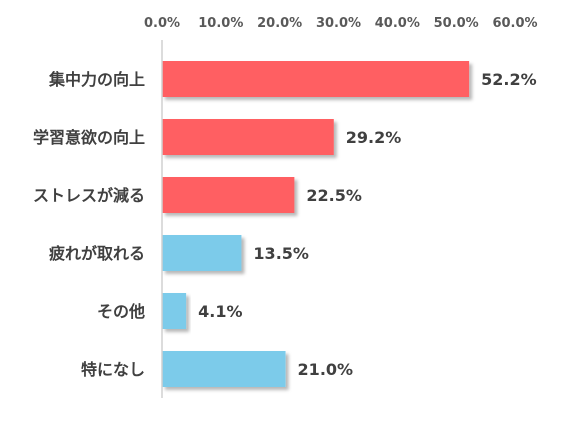 This screenshot has height=426, width=565. What do you see at coordinates (220, 311) in the screenshot?
I see `data-label: 4.1%` at bounding box center [220, 311].